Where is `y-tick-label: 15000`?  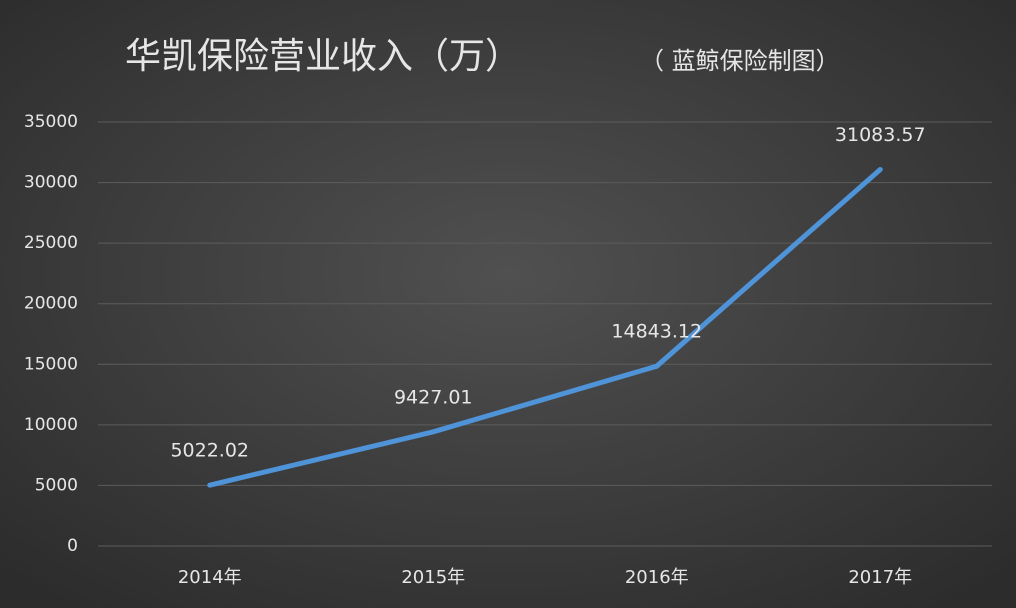
y-tick-label: 15000 is located at coordinates (51, 364).